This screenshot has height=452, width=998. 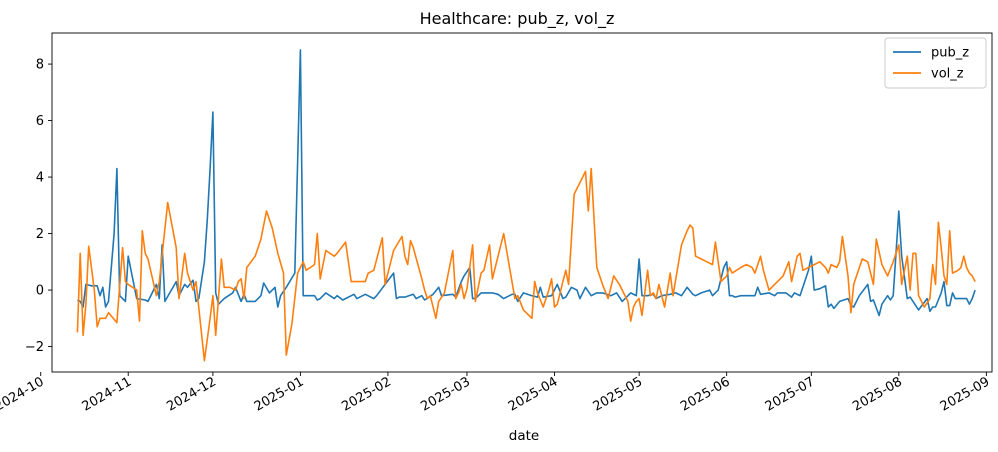 I want to click on chart-title: Healthcare: pub_z, vol_z, so click(x=517, y=19).